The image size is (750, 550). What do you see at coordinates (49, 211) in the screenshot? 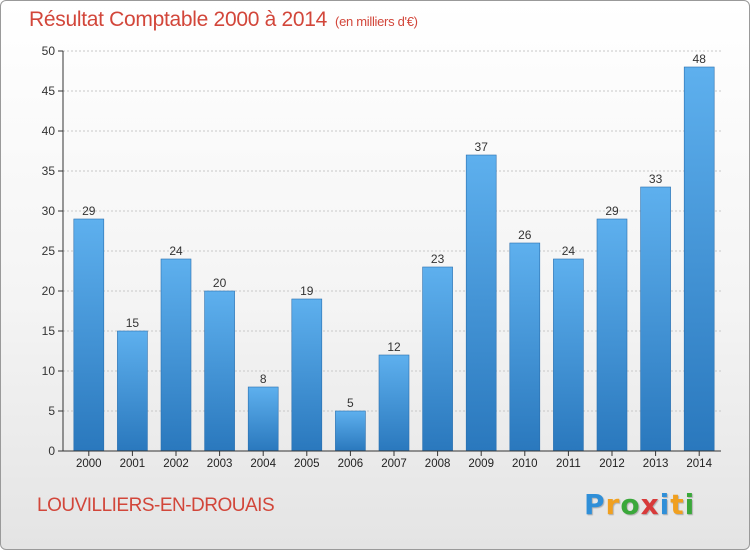
I see `y-tick-label: 30` at bounding box center [49, 211].